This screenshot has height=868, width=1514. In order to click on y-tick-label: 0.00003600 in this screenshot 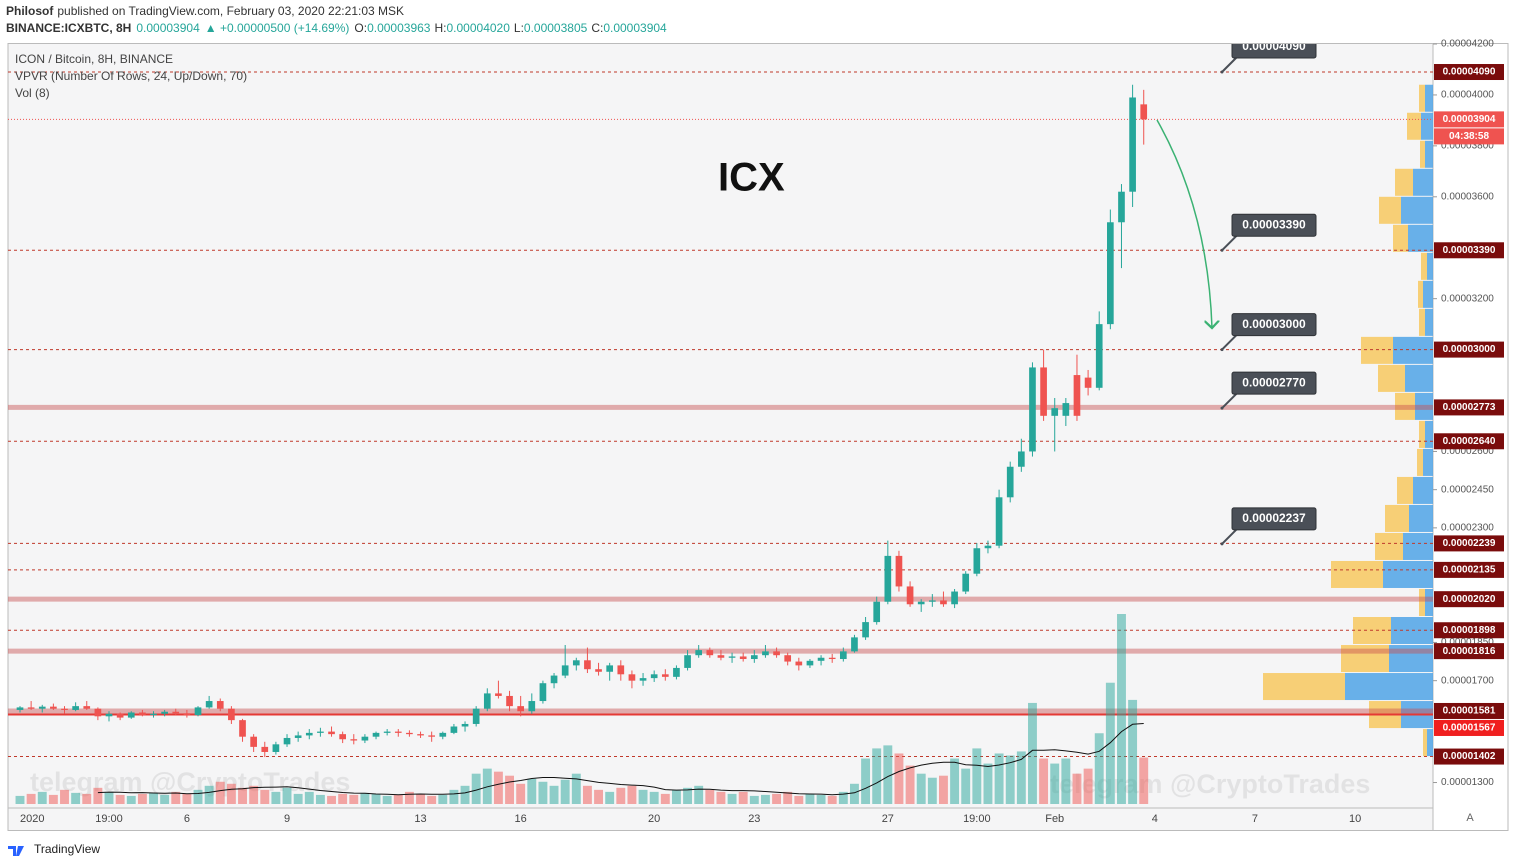, I will do `click(1467, 196)`.